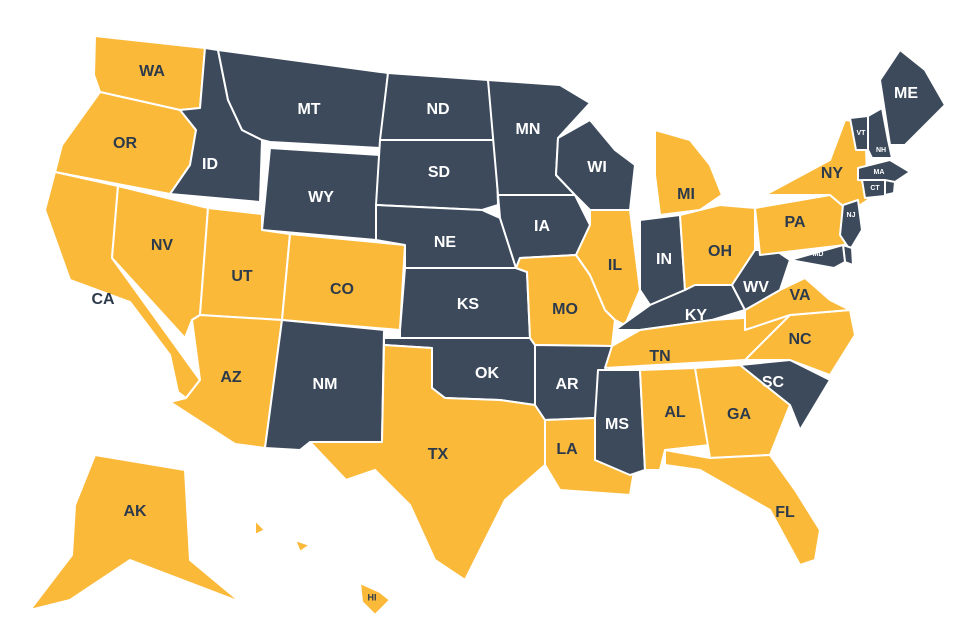 The height and width of the screenshot is (640, 960). What do you see at coordinates (664, 259) in the screenshot?
I see `state-label-in: IN` at bounding box center [664, 259].